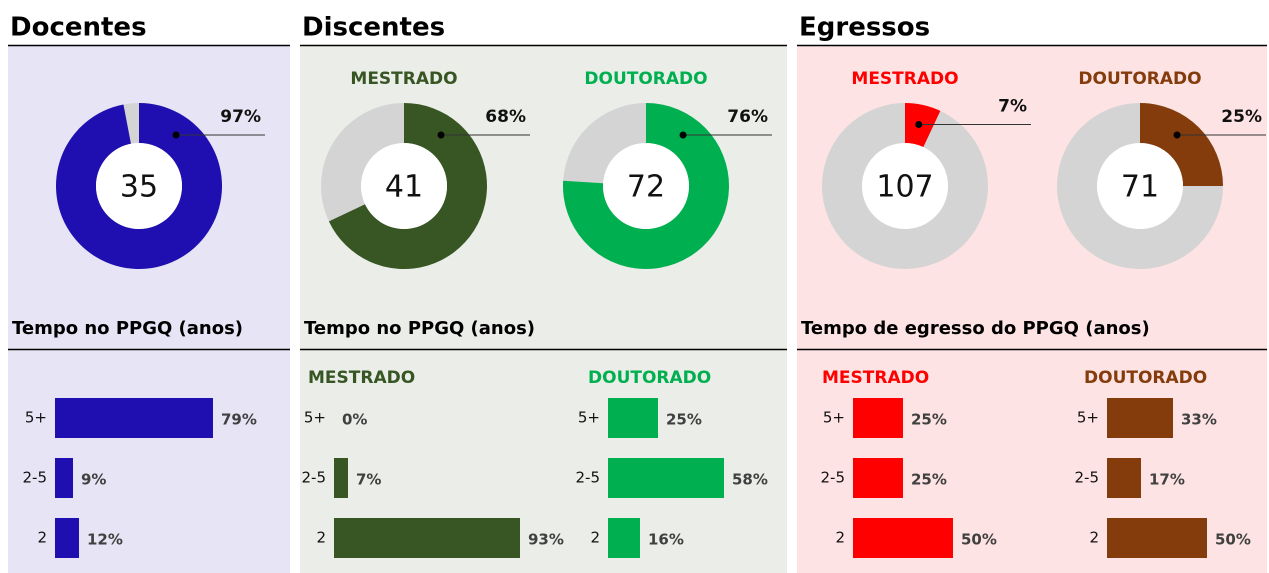 Image resolution: width=1269 pixels, height=573 pixels. What do you see at coordinates (505, 117) in the screenshot?
I see `donut-value-label: 68%` at bounding box center [505, 117].